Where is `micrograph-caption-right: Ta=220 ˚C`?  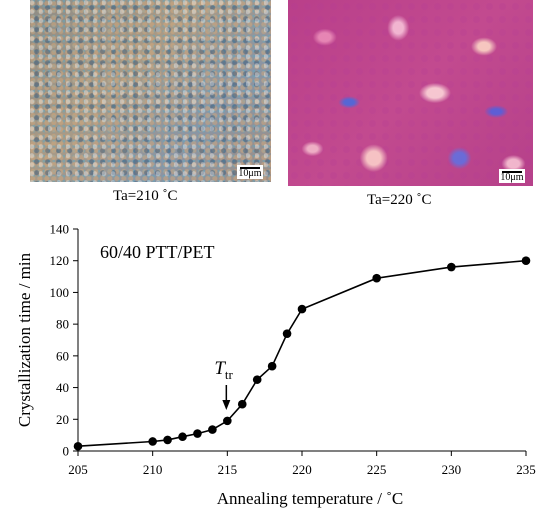 micrograph-caption-right: Ta=220 ˚C is located at coordinates (399, 200).